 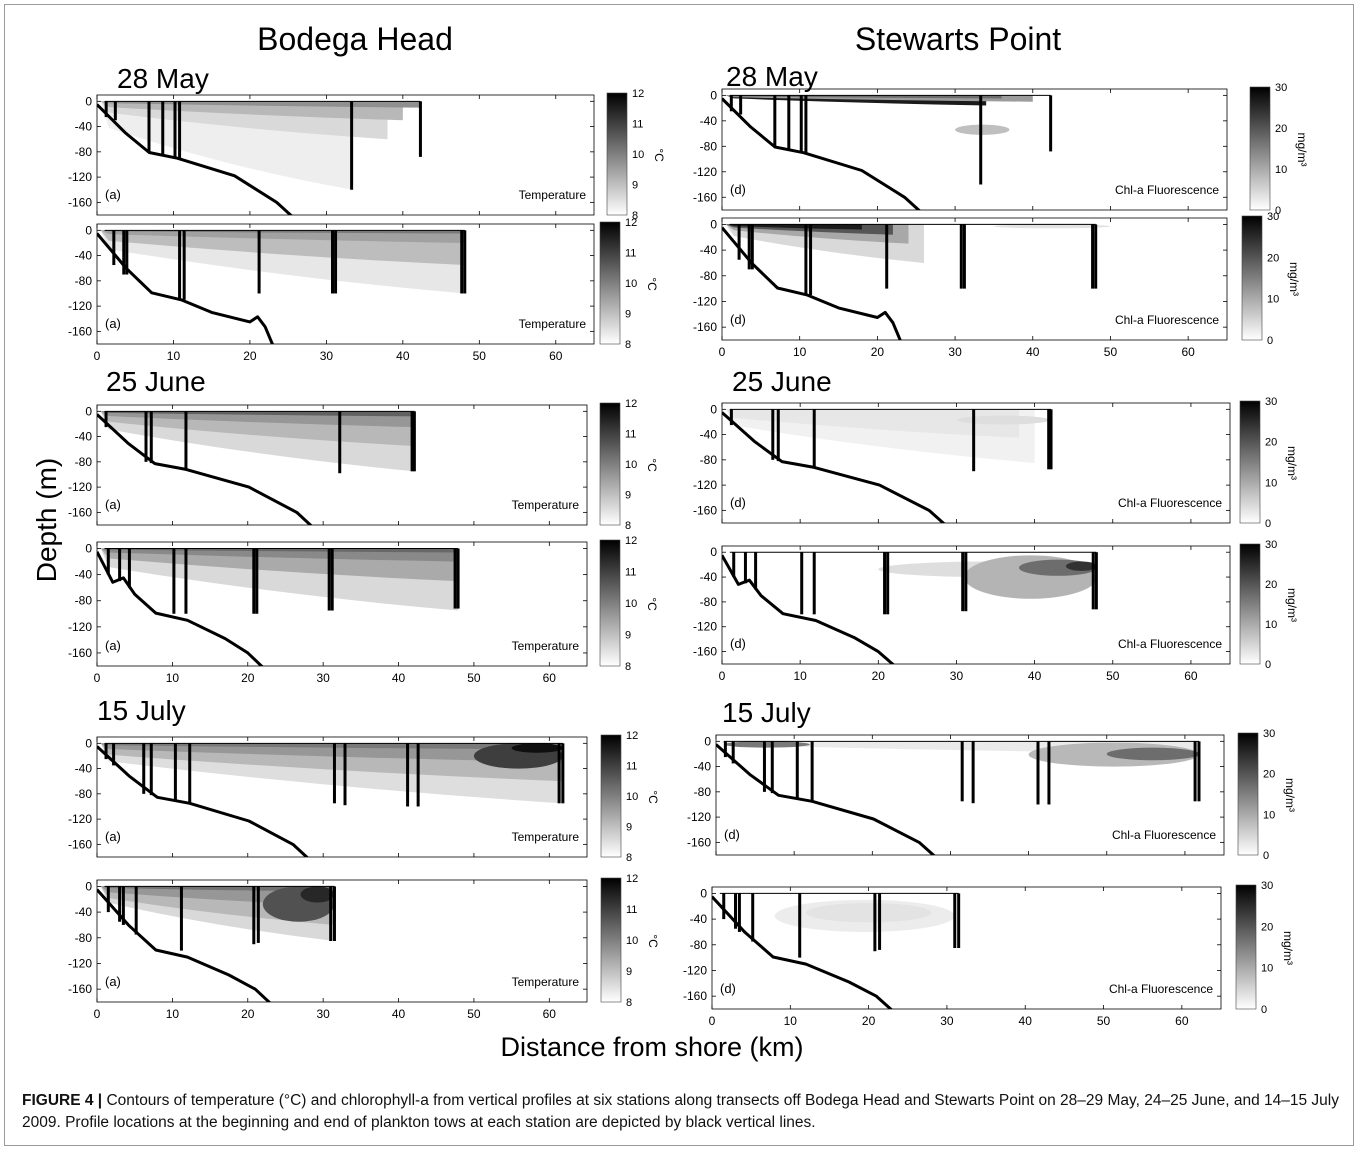 What do you see at coordinates (872, 423) in the screenshot?
I see `contour-layer` at bounding box center [872, 423].